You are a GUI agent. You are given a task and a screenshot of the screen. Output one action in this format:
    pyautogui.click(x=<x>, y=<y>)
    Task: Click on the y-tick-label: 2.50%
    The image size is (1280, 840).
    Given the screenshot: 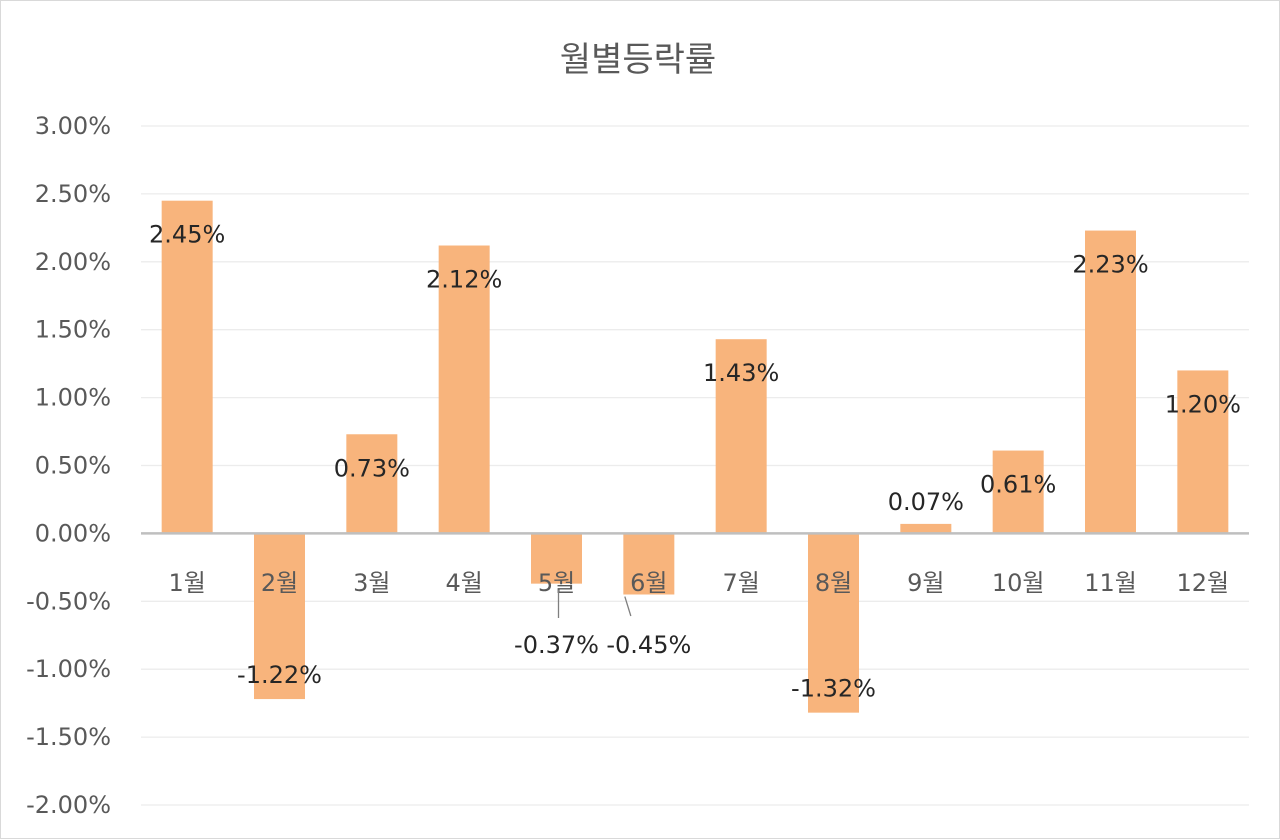 What is the action you would take?
    pyautogui.click(x=73, y=194)
    